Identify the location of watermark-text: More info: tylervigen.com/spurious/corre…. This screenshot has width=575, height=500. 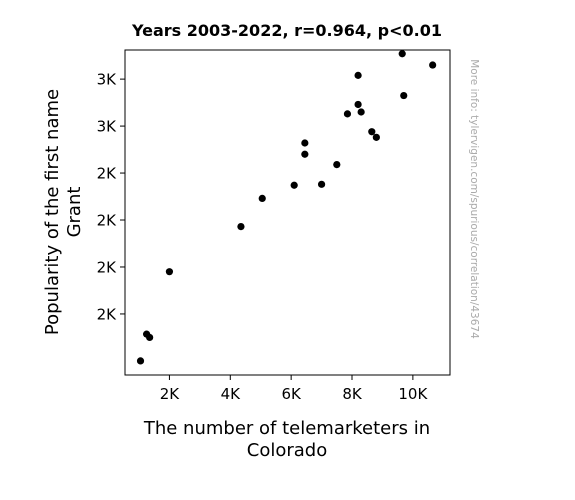
(474, 199).